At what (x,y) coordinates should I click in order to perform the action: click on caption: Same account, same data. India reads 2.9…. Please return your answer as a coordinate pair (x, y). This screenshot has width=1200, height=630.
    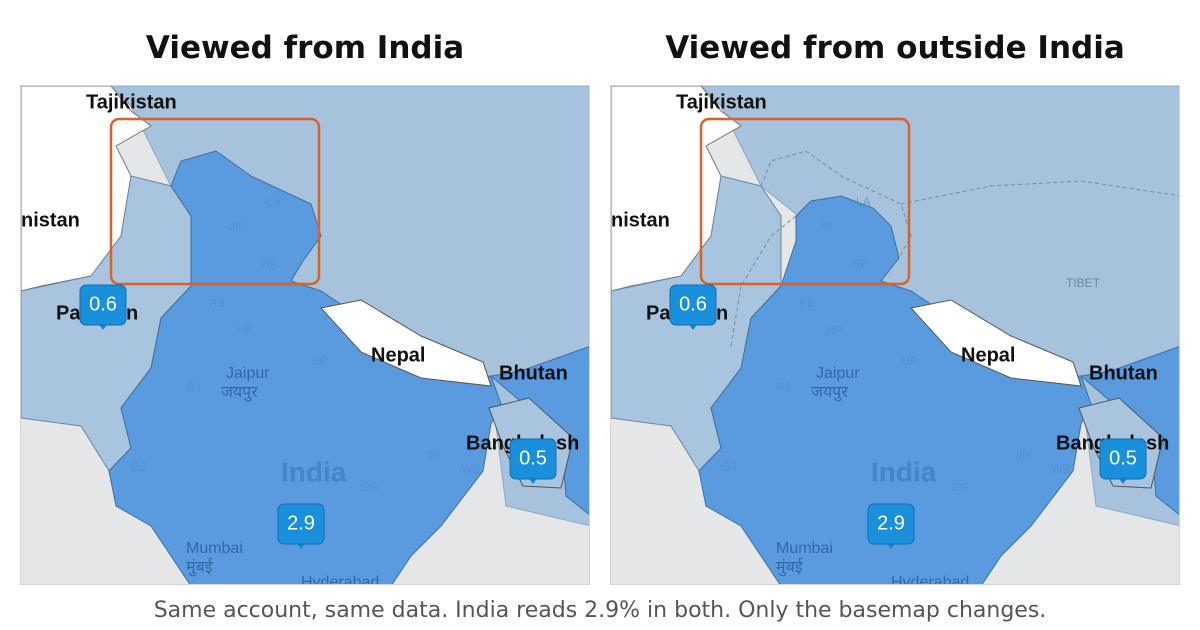
    Looking at the image, I should click on (600, 610).